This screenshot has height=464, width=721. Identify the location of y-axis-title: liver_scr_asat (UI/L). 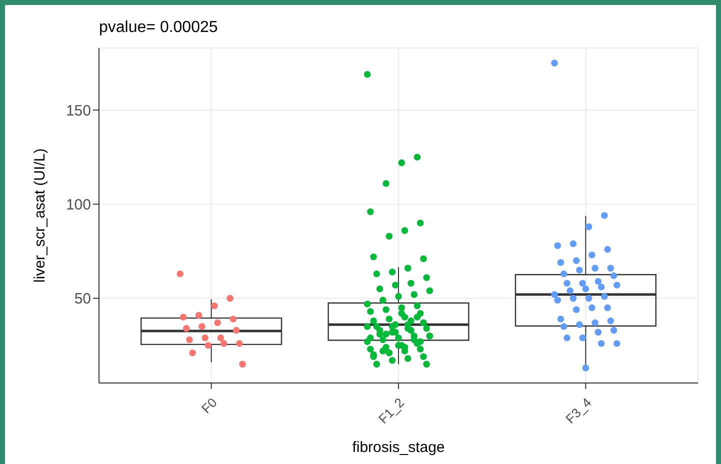
(39, 215).